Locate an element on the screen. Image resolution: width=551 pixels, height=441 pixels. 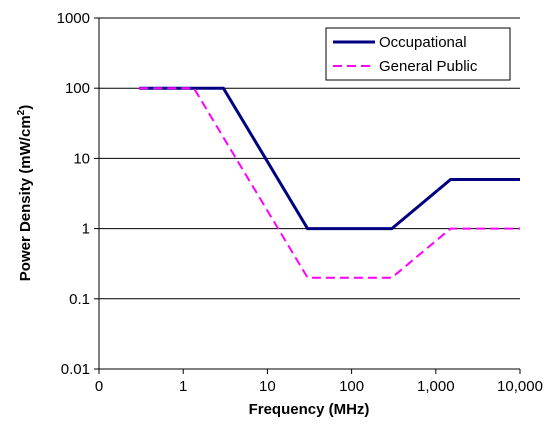
y-tick-label: 0.01 is located at coordinates (75, 369).